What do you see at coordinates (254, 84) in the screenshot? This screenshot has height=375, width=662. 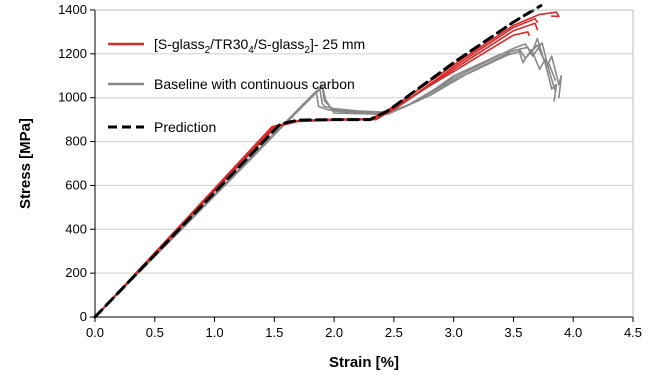 I see `legend-label-2: Baseline with continuous carbon` at bounding box center [254, 84].